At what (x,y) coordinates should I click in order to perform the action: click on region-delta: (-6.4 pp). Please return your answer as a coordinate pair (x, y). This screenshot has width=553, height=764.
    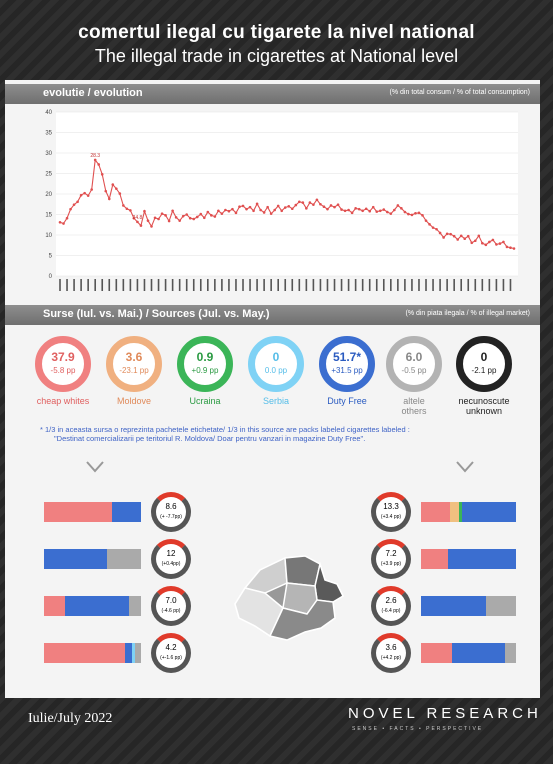
    Looking at the image, I should click on (391, 611).